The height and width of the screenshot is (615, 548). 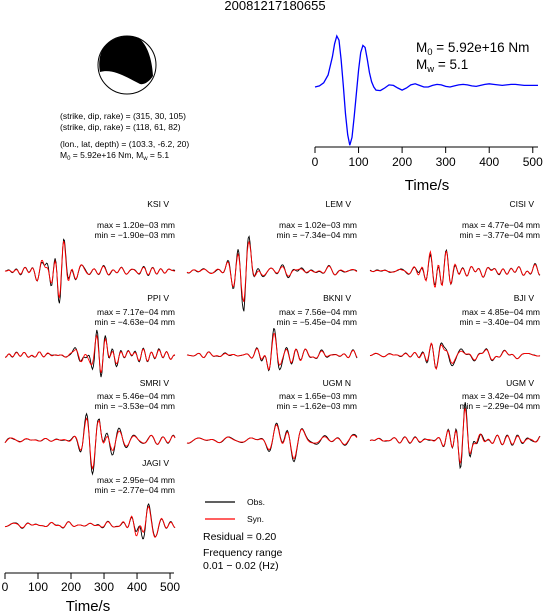 What do you see at coordinates (316, 235) in the screenshot?
I see `station-min: min = −7.34e−04 mm` at bounding box center [316, 235].